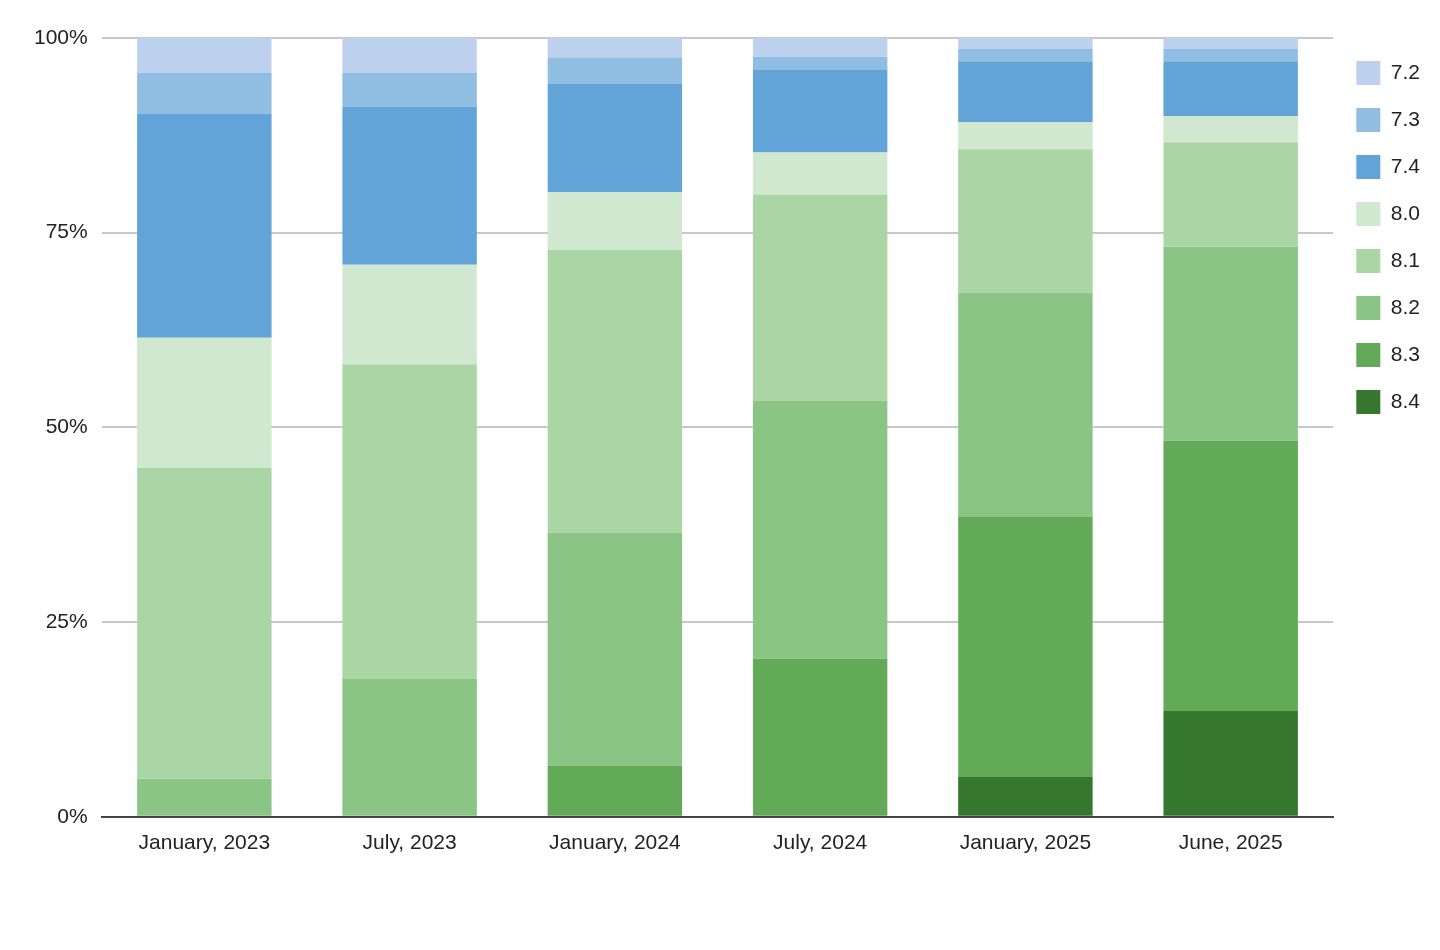  Describe the element at coordinates (1405, 353) in the screenshot. I see `legend-label: 8.3` at that location.